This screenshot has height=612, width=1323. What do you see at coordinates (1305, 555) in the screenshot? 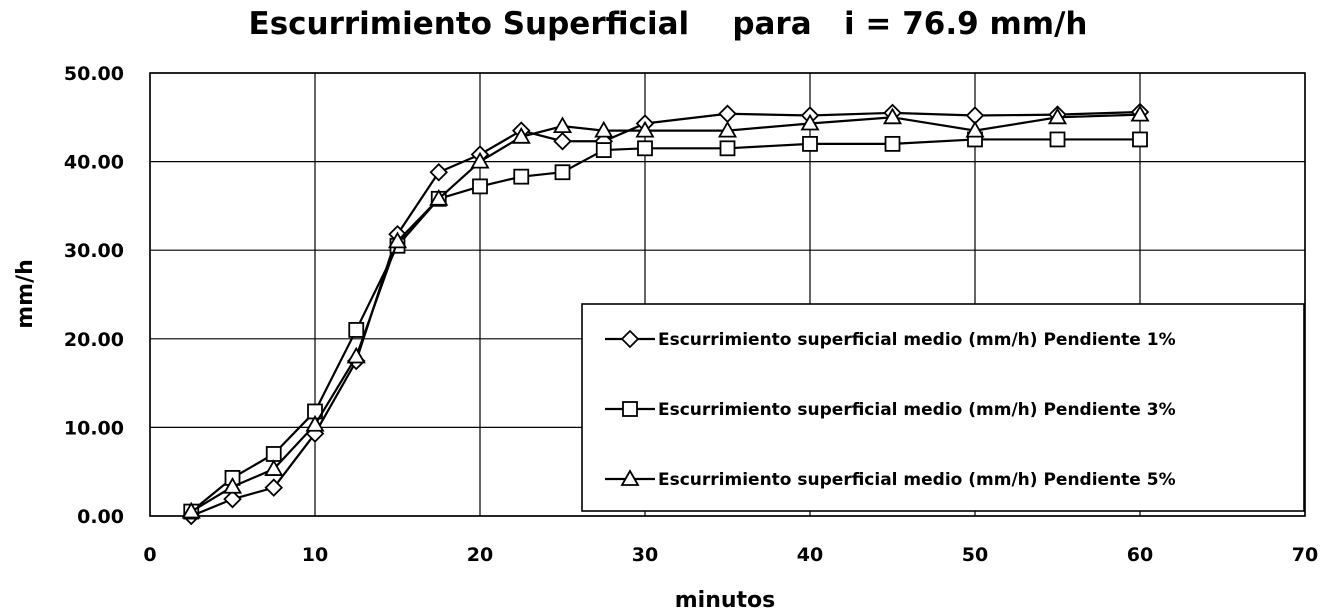
I see `x-tick-label: 70` at bounding box center [1305, 555].